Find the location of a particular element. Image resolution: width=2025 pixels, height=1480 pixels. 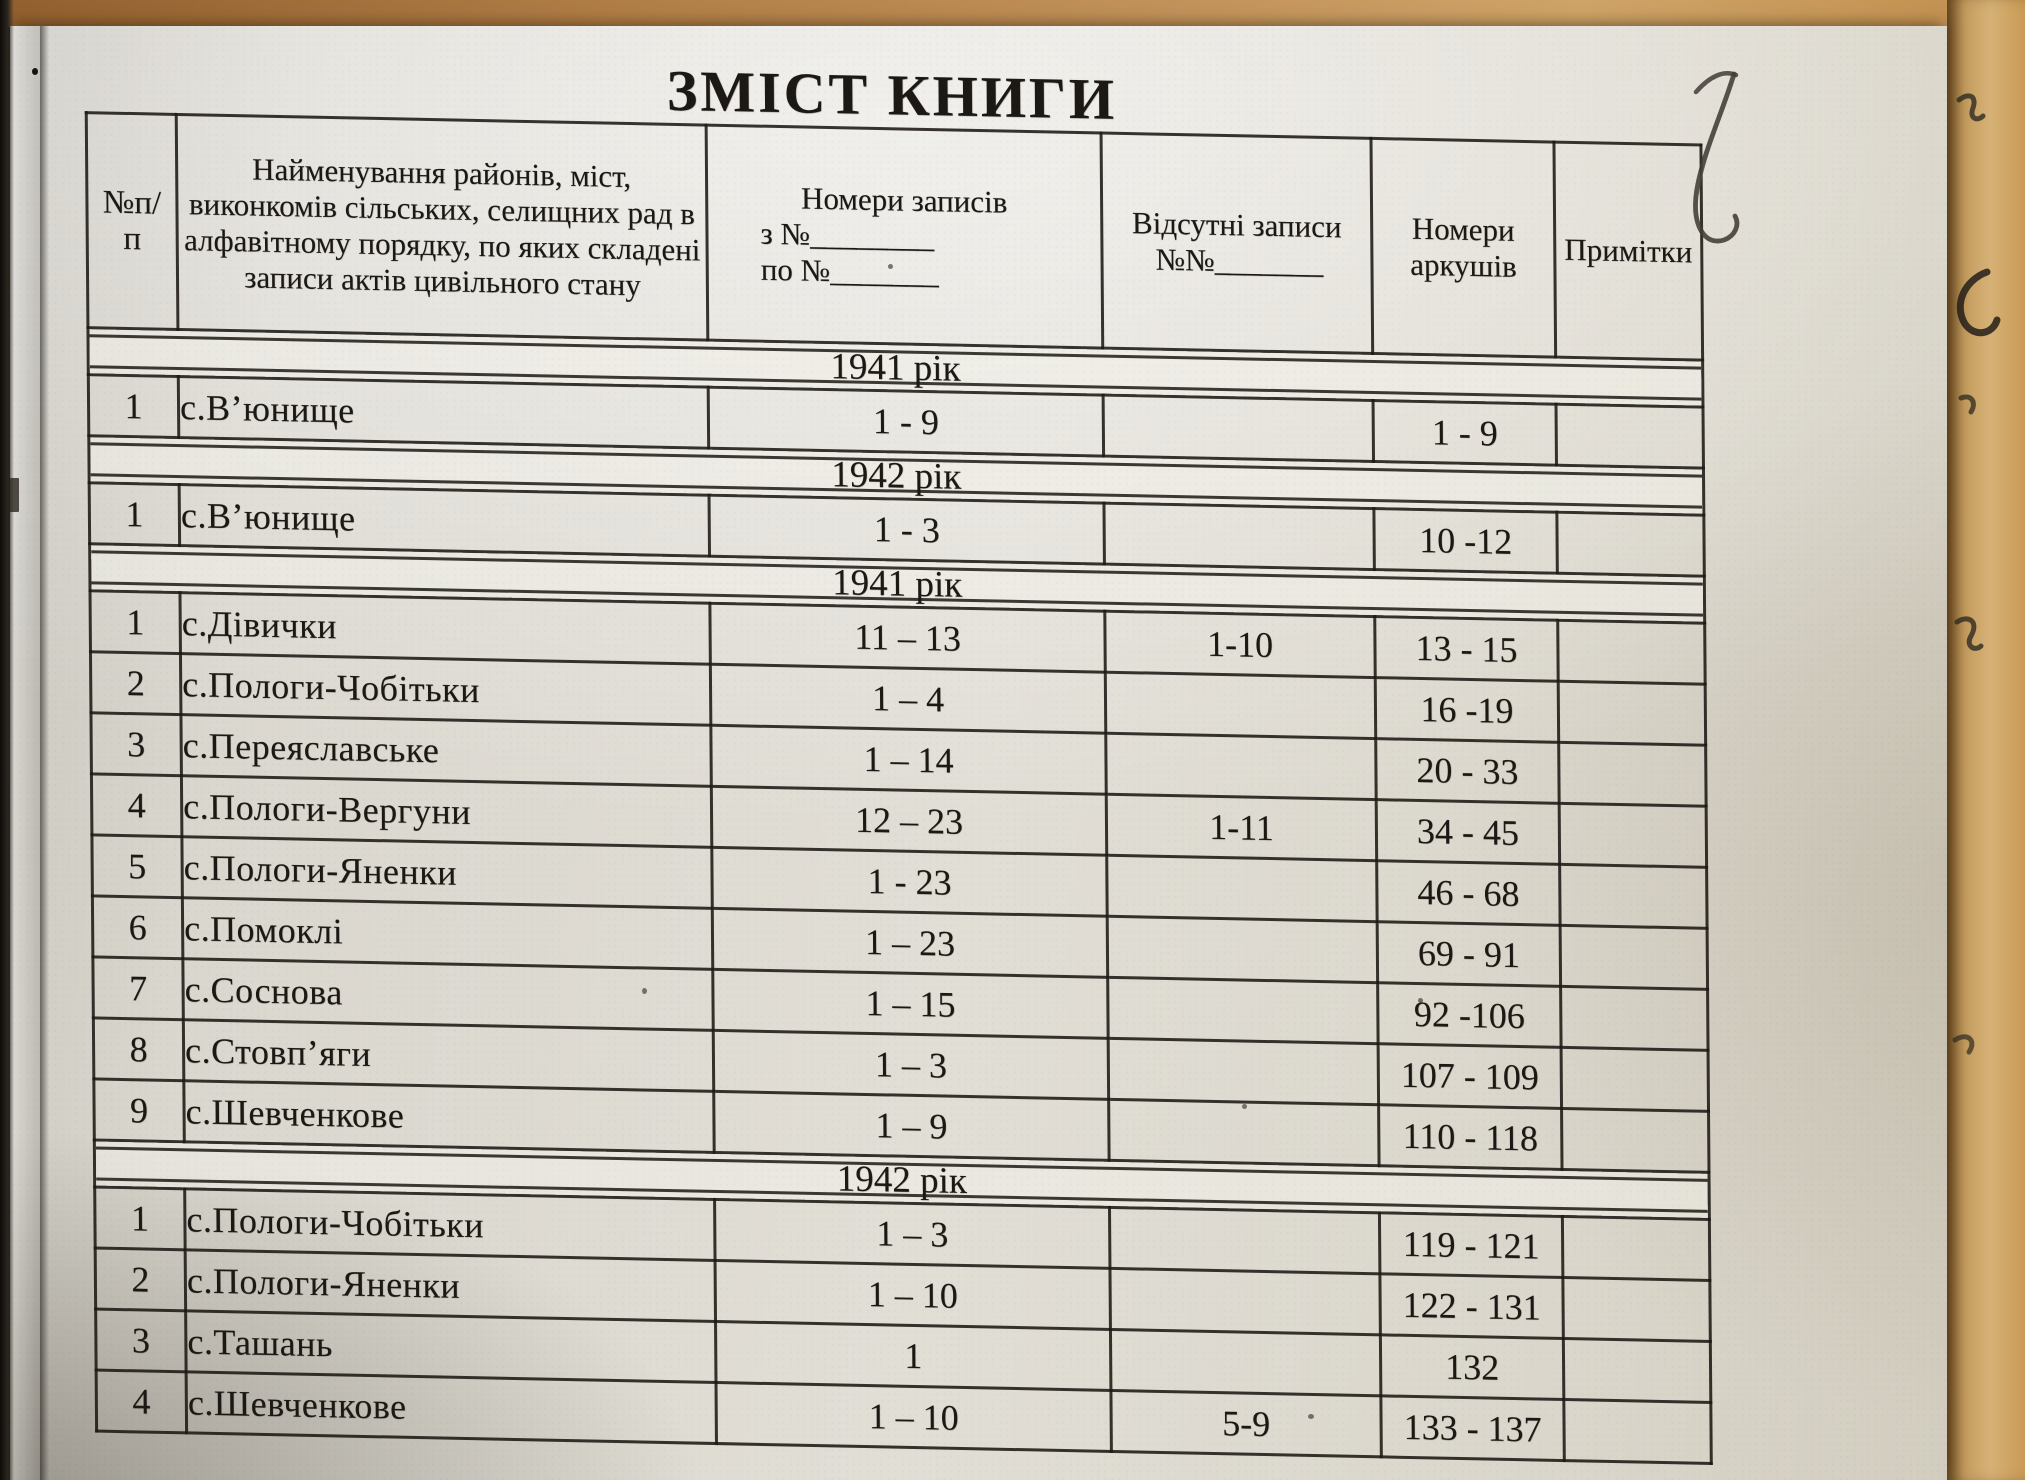

cell-record-numbers: 1 - 9 is located at coordinates (906, 422).